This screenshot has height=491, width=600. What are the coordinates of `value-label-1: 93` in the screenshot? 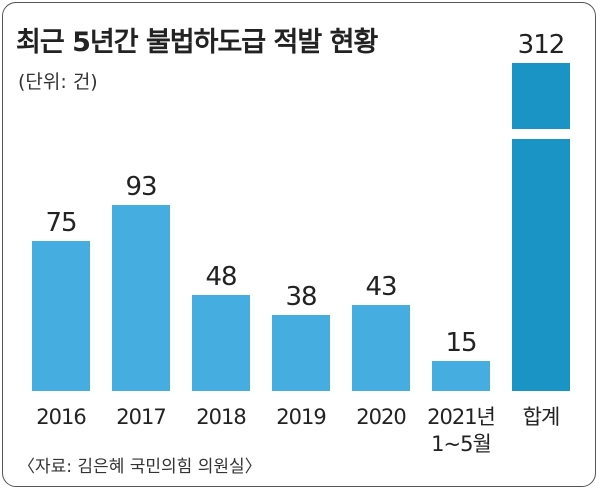 It's located at (140, 187).